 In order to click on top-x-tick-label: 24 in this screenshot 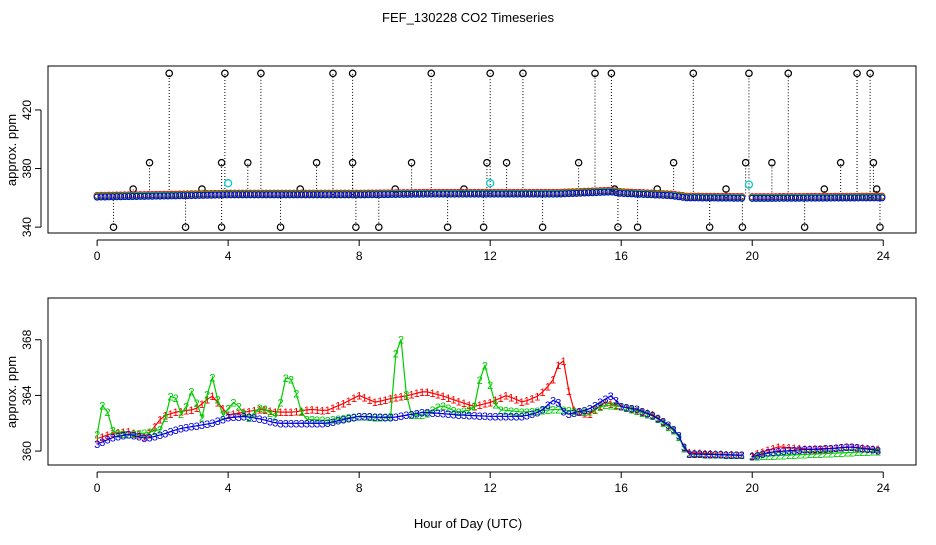, I will do `click(884, 256)`.